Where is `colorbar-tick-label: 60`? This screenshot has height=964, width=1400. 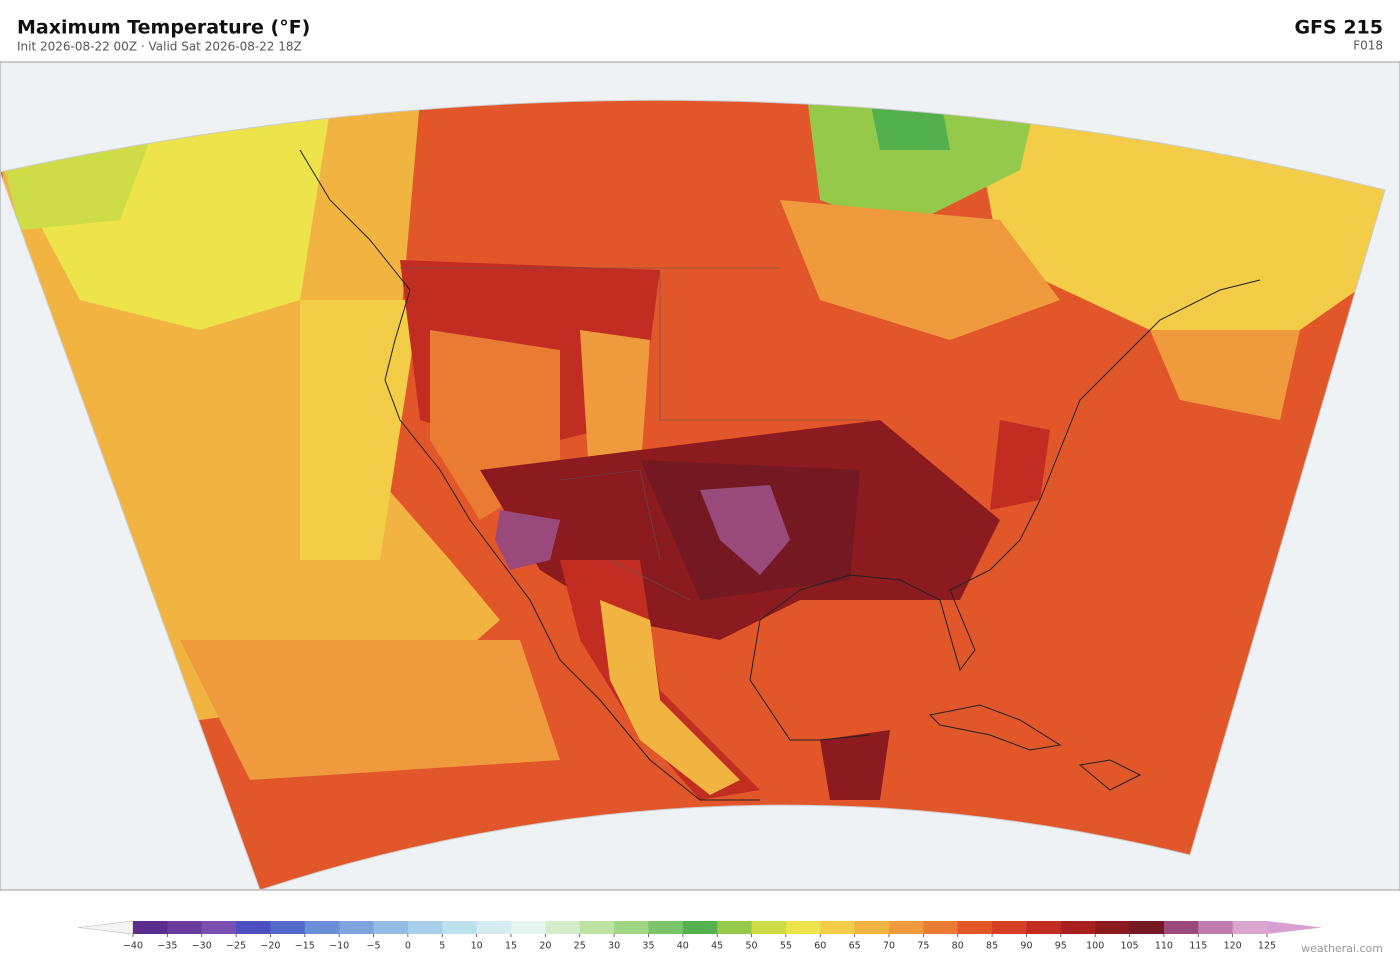
colorbar-tick-label: 60 is located at coordinates (820, 946).